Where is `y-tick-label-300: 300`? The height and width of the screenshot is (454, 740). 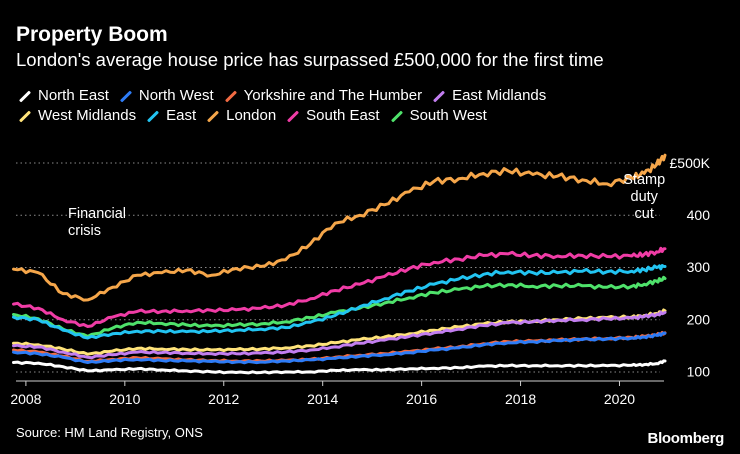 y-tick-label-300: 300 is located at coordinates (699, 267).